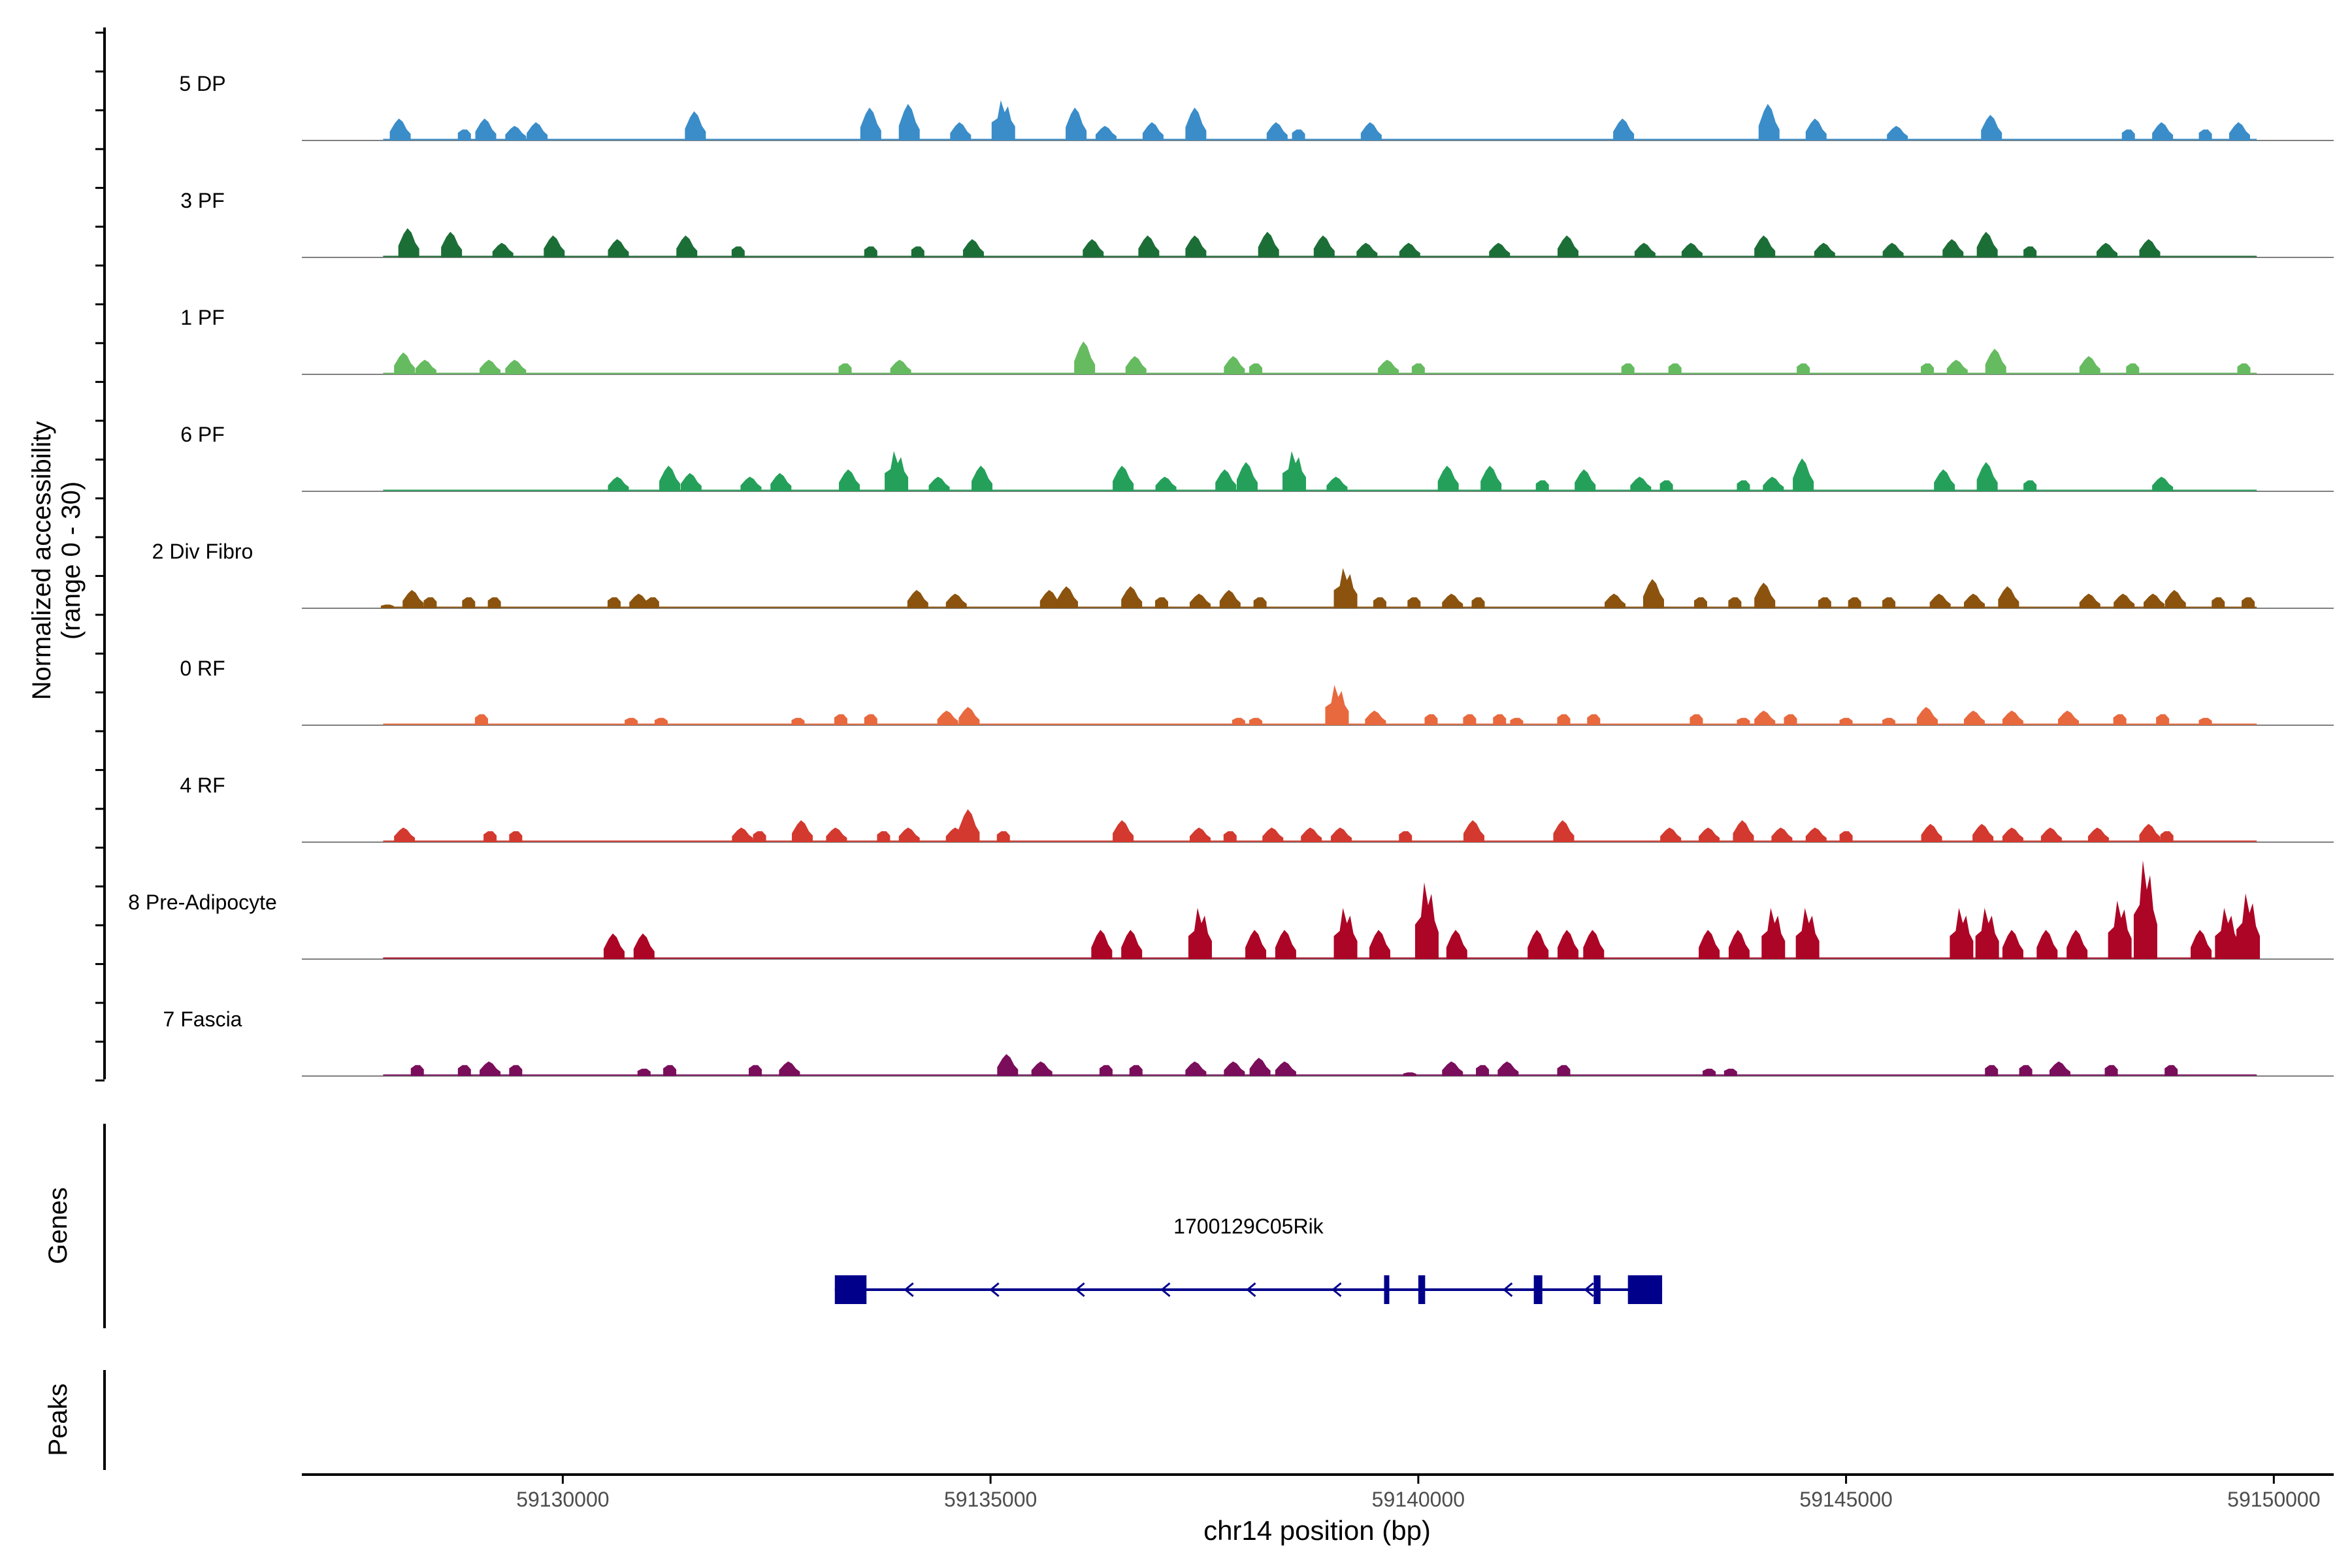 Image resolution: width=2352 pixels, height=1568 pixels. I want to click on track-5-dp: 5 DP, so click(1256, 106).